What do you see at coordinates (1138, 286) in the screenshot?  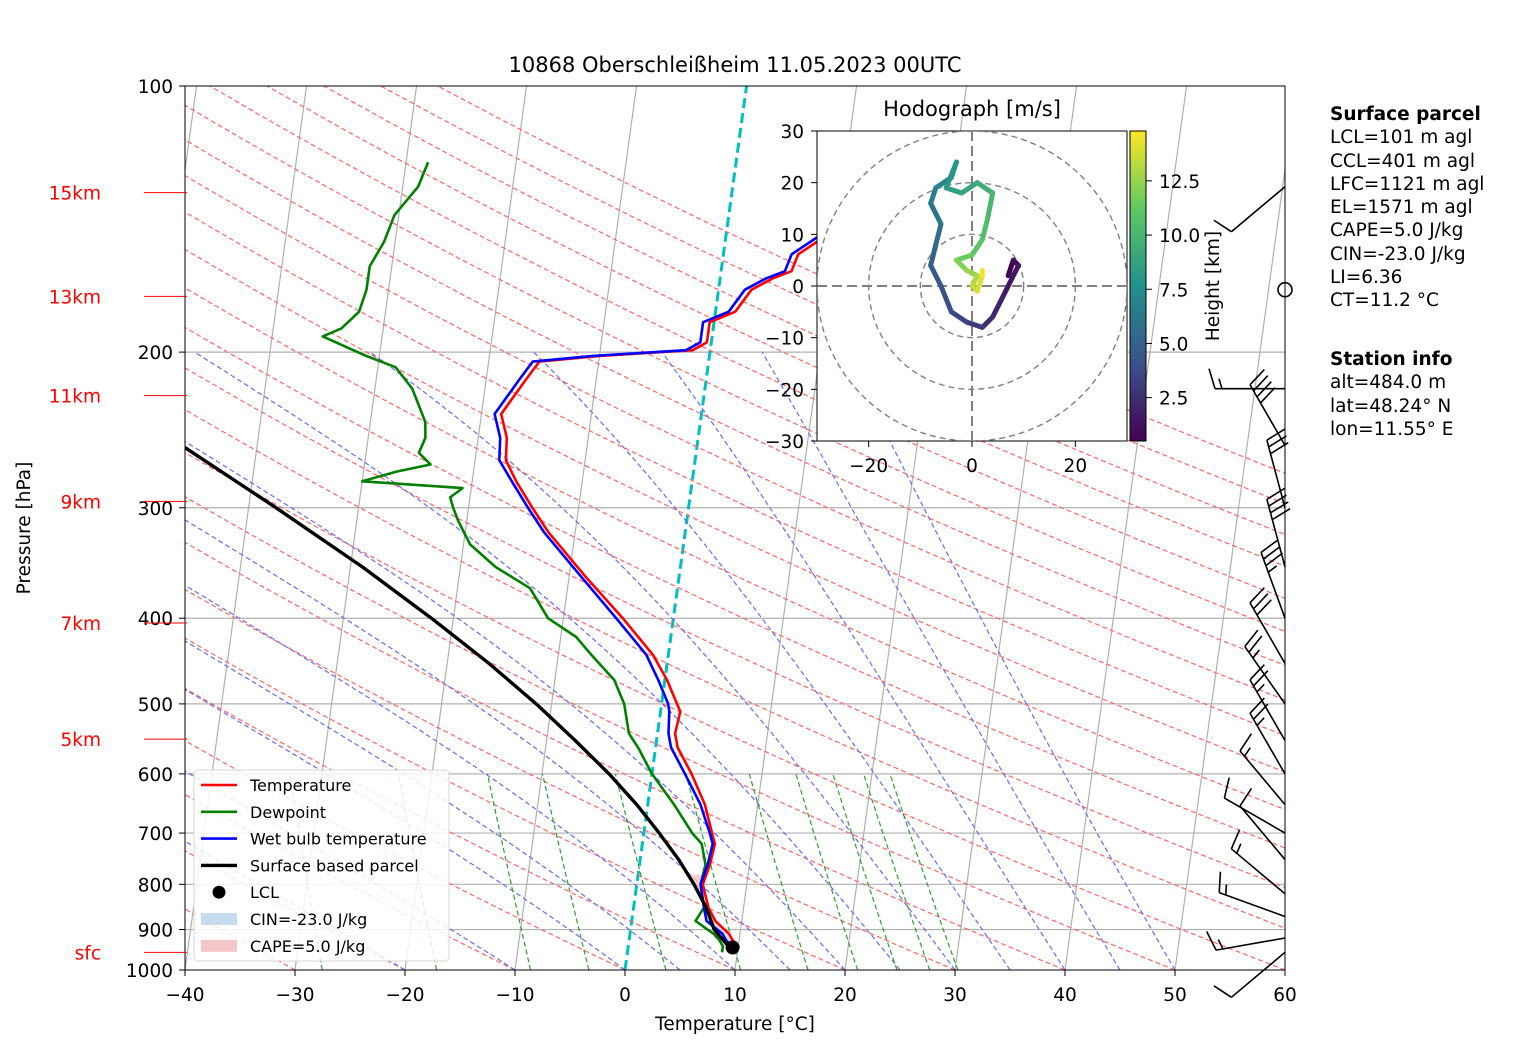 I see `hodograph-colorbar` at bounding box center [1138, 286].